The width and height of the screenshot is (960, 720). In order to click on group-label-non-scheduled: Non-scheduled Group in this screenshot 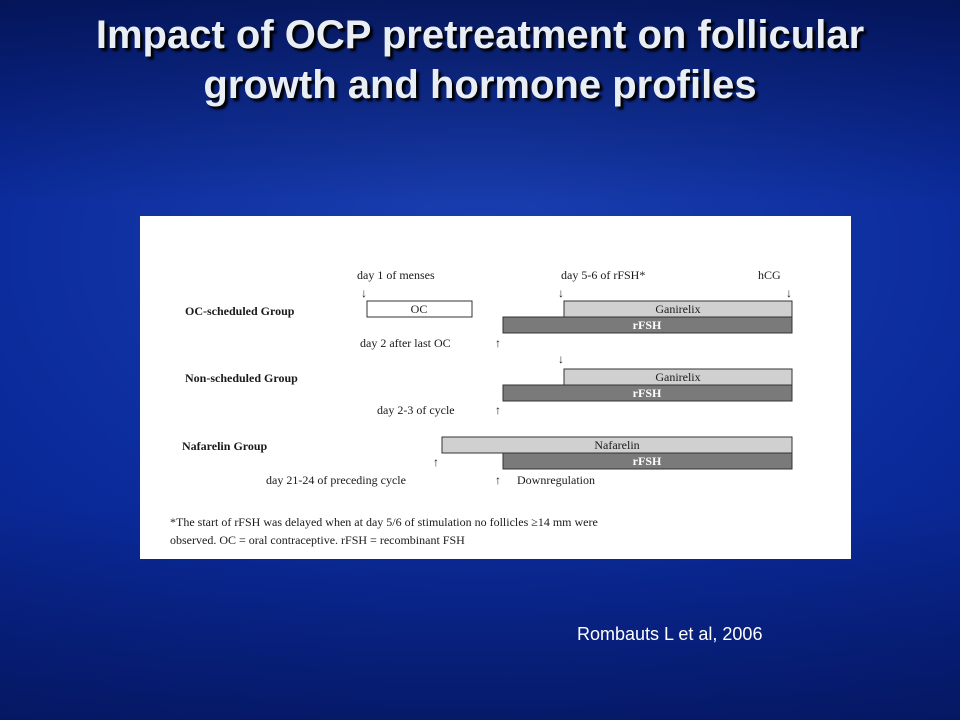, I will do `click(241, 378)`.